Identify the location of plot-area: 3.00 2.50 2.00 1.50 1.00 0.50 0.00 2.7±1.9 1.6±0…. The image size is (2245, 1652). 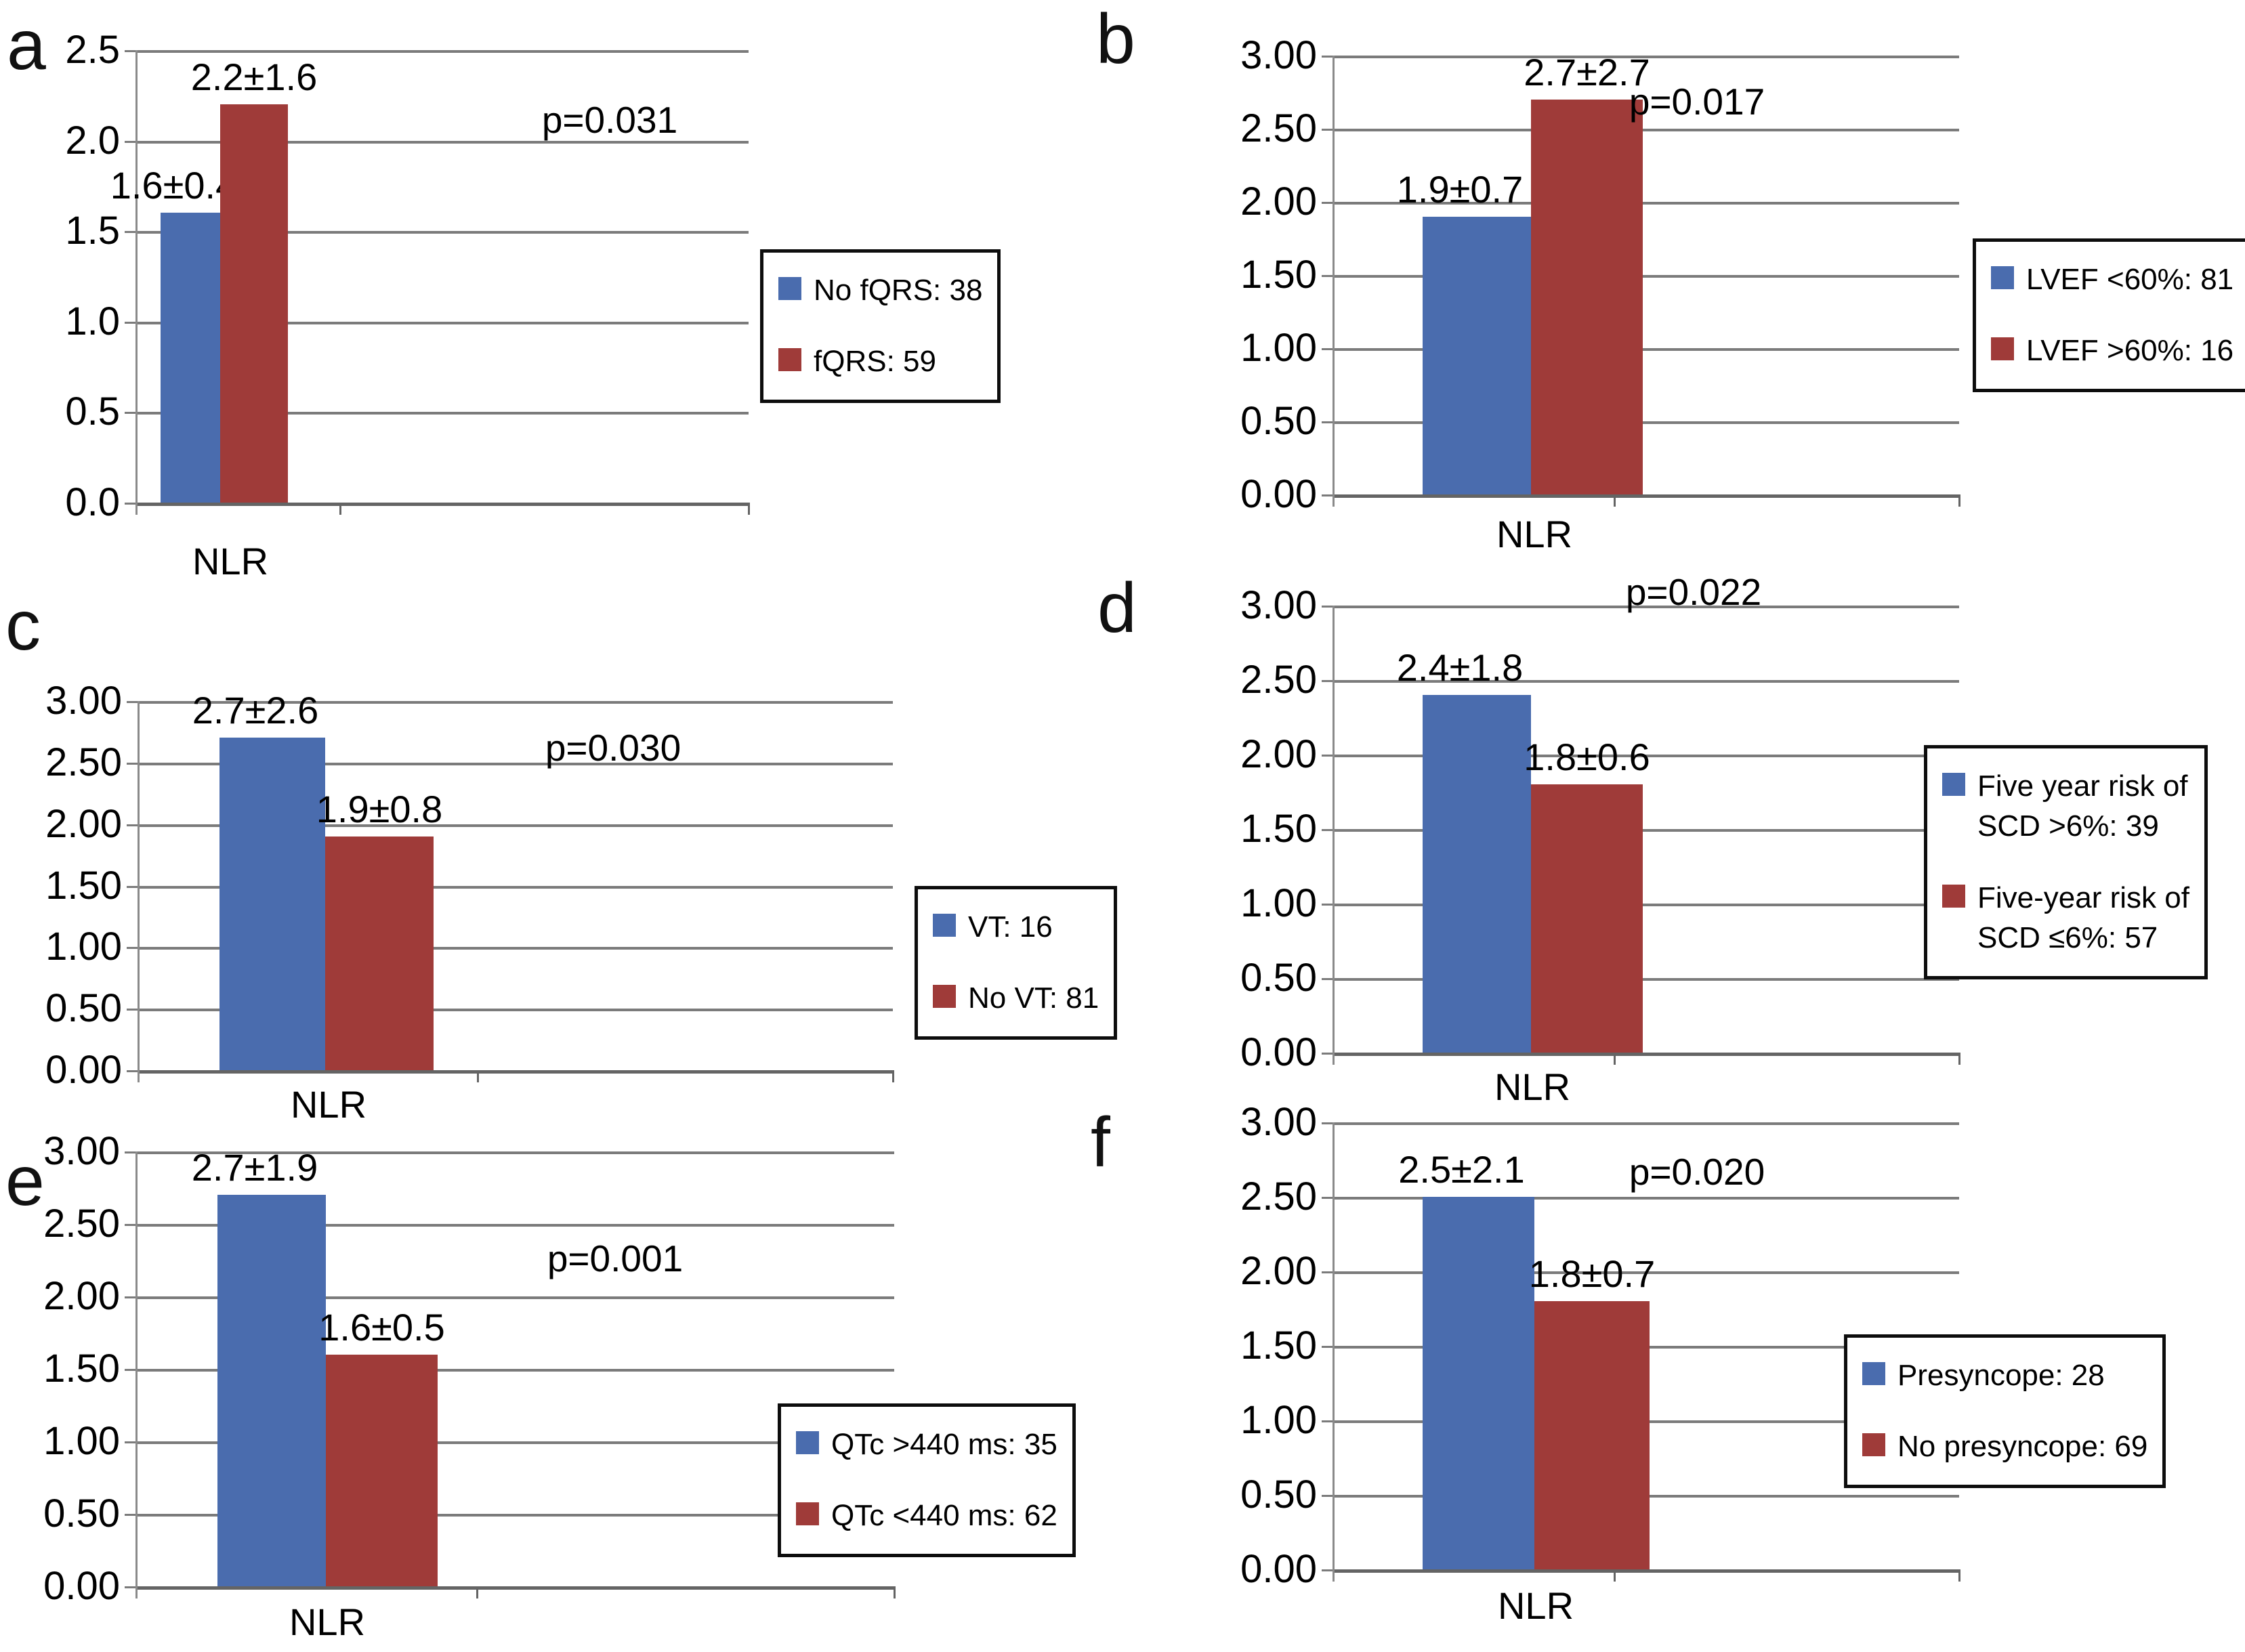
(469, 1369).